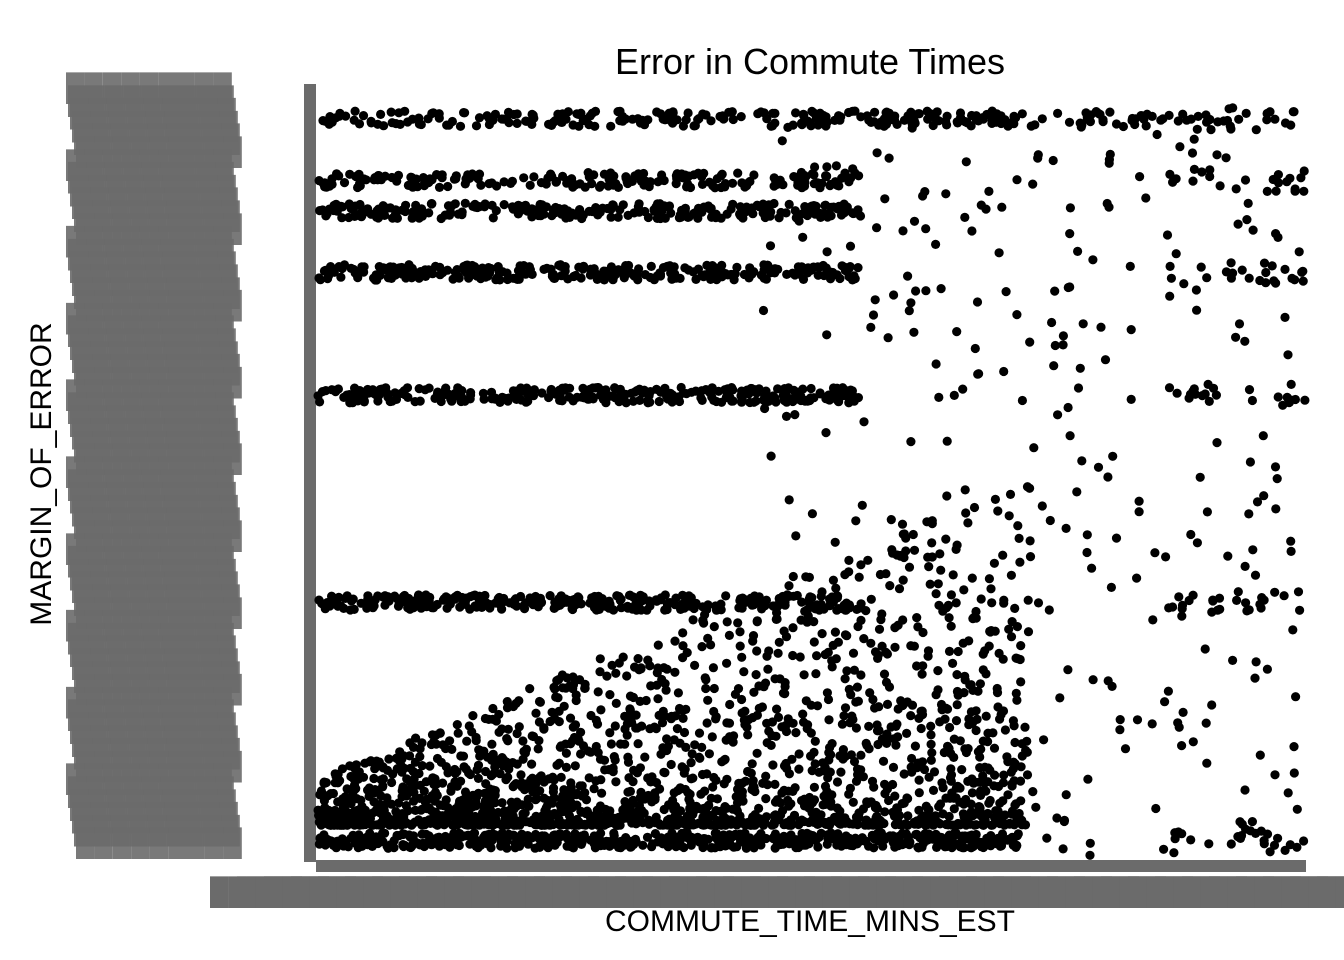  I want to click on x-tick-label: █████, so click(1120, 892).